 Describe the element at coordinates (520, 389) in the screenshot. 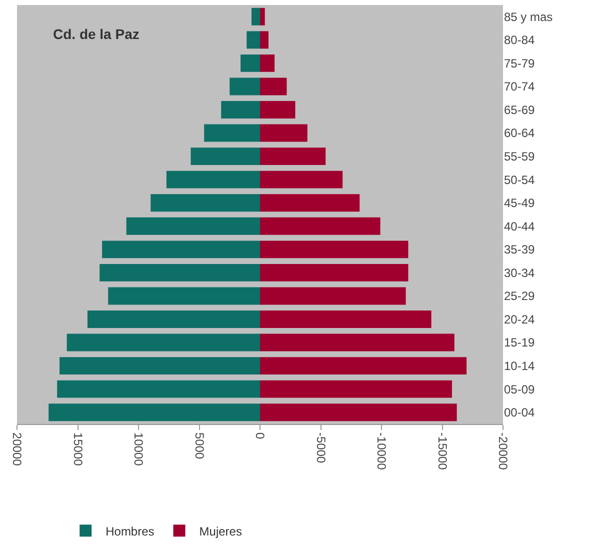

I see `y-tick-label: 05-09` at that location.